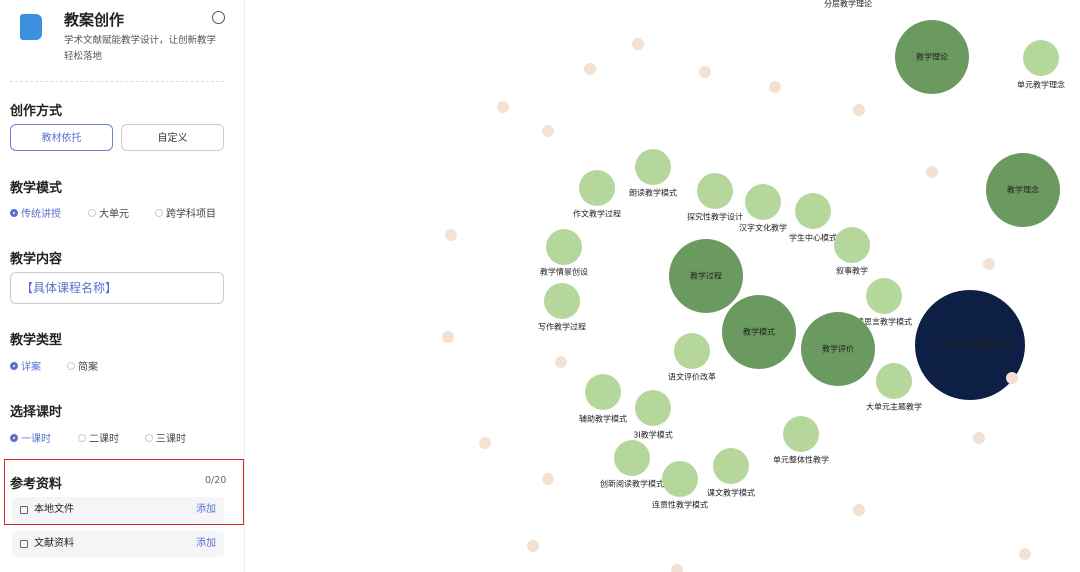  Describe the element at coordinates (692, 377) in the screenshot. I see `node-label: 语文评价改革` at that location.